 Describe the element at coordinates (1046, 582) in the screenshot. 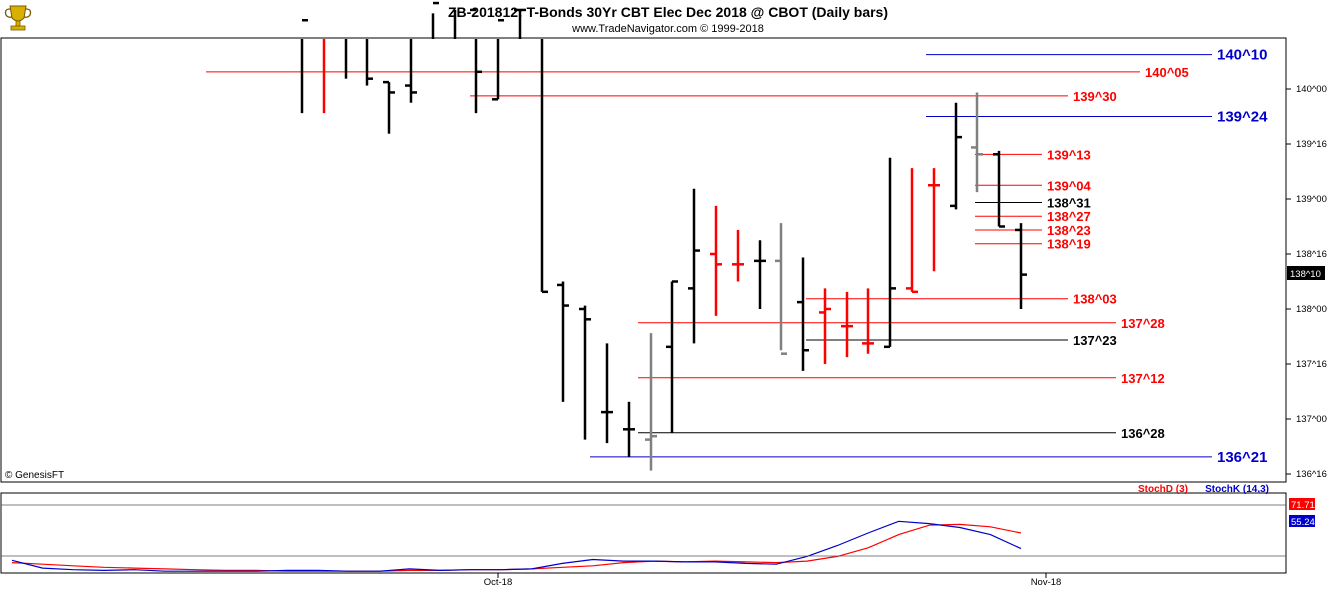

I see `time-tick-label: Nov-18` at that location.